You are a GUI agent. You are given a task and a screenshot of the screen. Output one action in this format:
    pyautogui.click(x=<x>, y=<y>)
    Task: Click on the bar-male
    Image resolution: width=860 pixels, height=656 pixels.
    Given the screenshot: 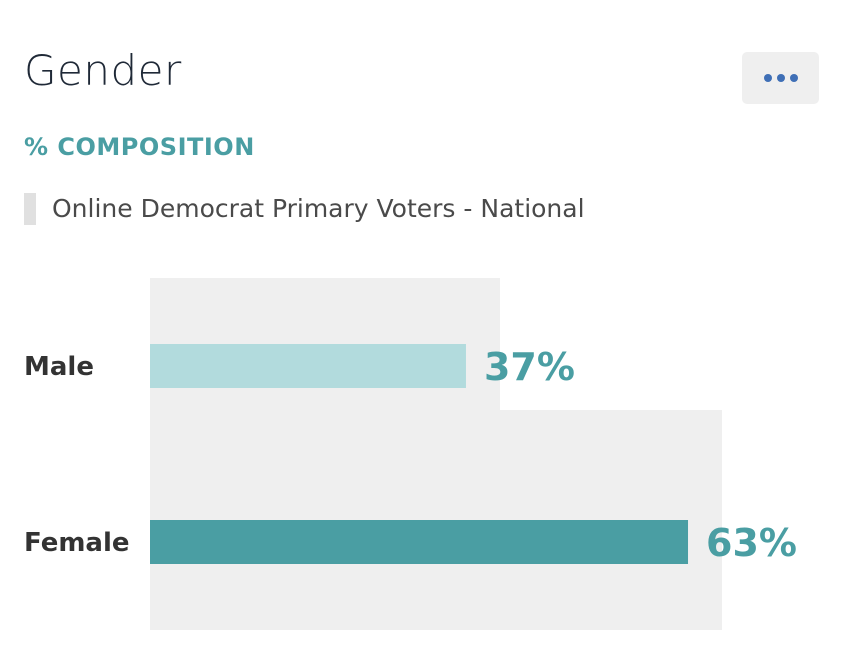 What is the action you would take?
    pyautogui.click(x=308, y=366)
    